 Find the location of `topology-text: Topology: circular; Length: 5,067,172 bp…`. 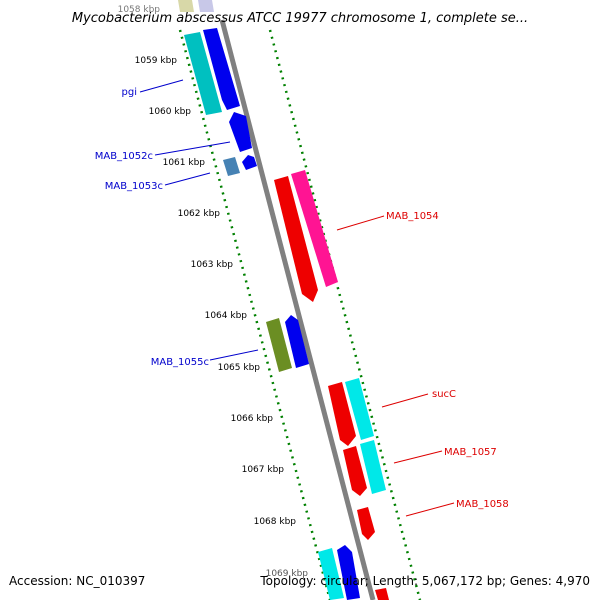

topology-text: Topology: circular; Length: 5,067,172 bp… is located at coordinates (425, 581).